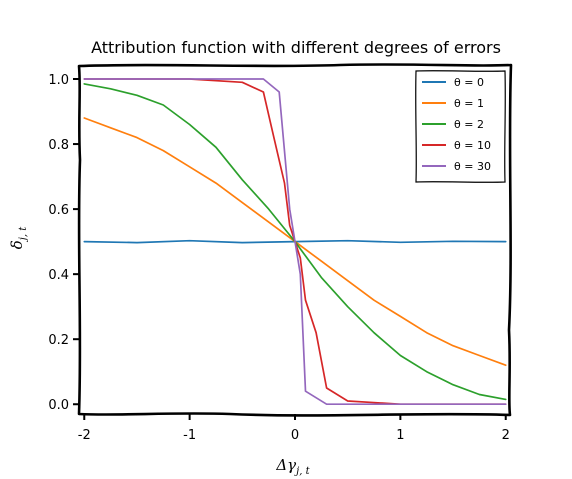 The width and height of the screenshot is (572, 479). Describe the element at coordinates (469, 103) in the screenshot. I see `legend-label-1: θ = 1` at that location.